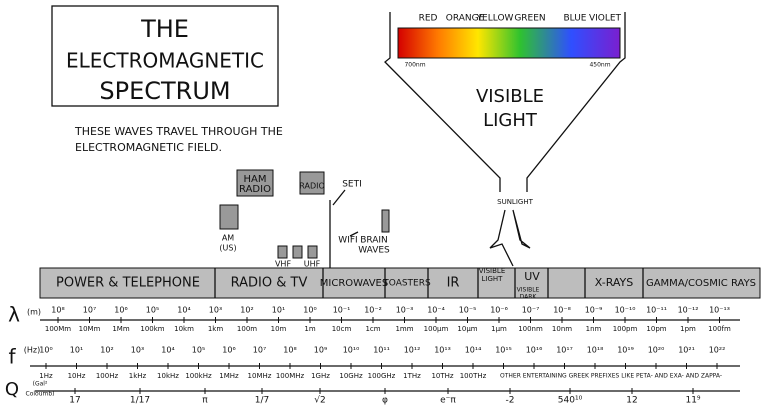  I want to click on wavelength-start: 700nm, so click(414, 65).